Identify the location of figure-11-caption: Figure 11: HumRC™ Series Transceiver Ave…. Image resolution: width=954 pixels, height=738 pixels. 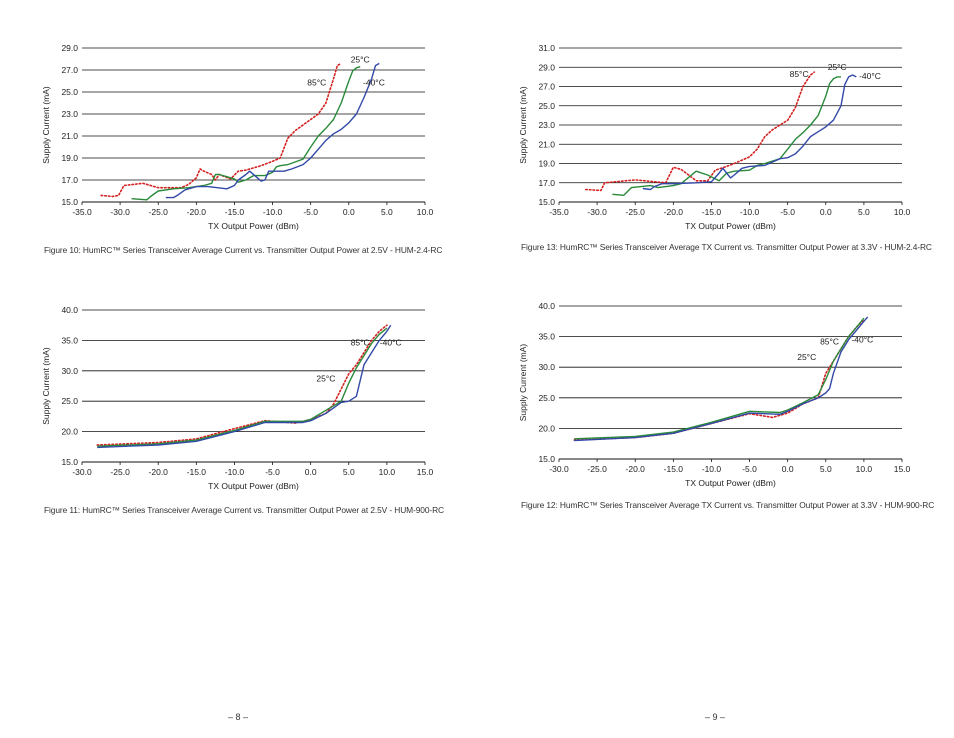
(244, 510).